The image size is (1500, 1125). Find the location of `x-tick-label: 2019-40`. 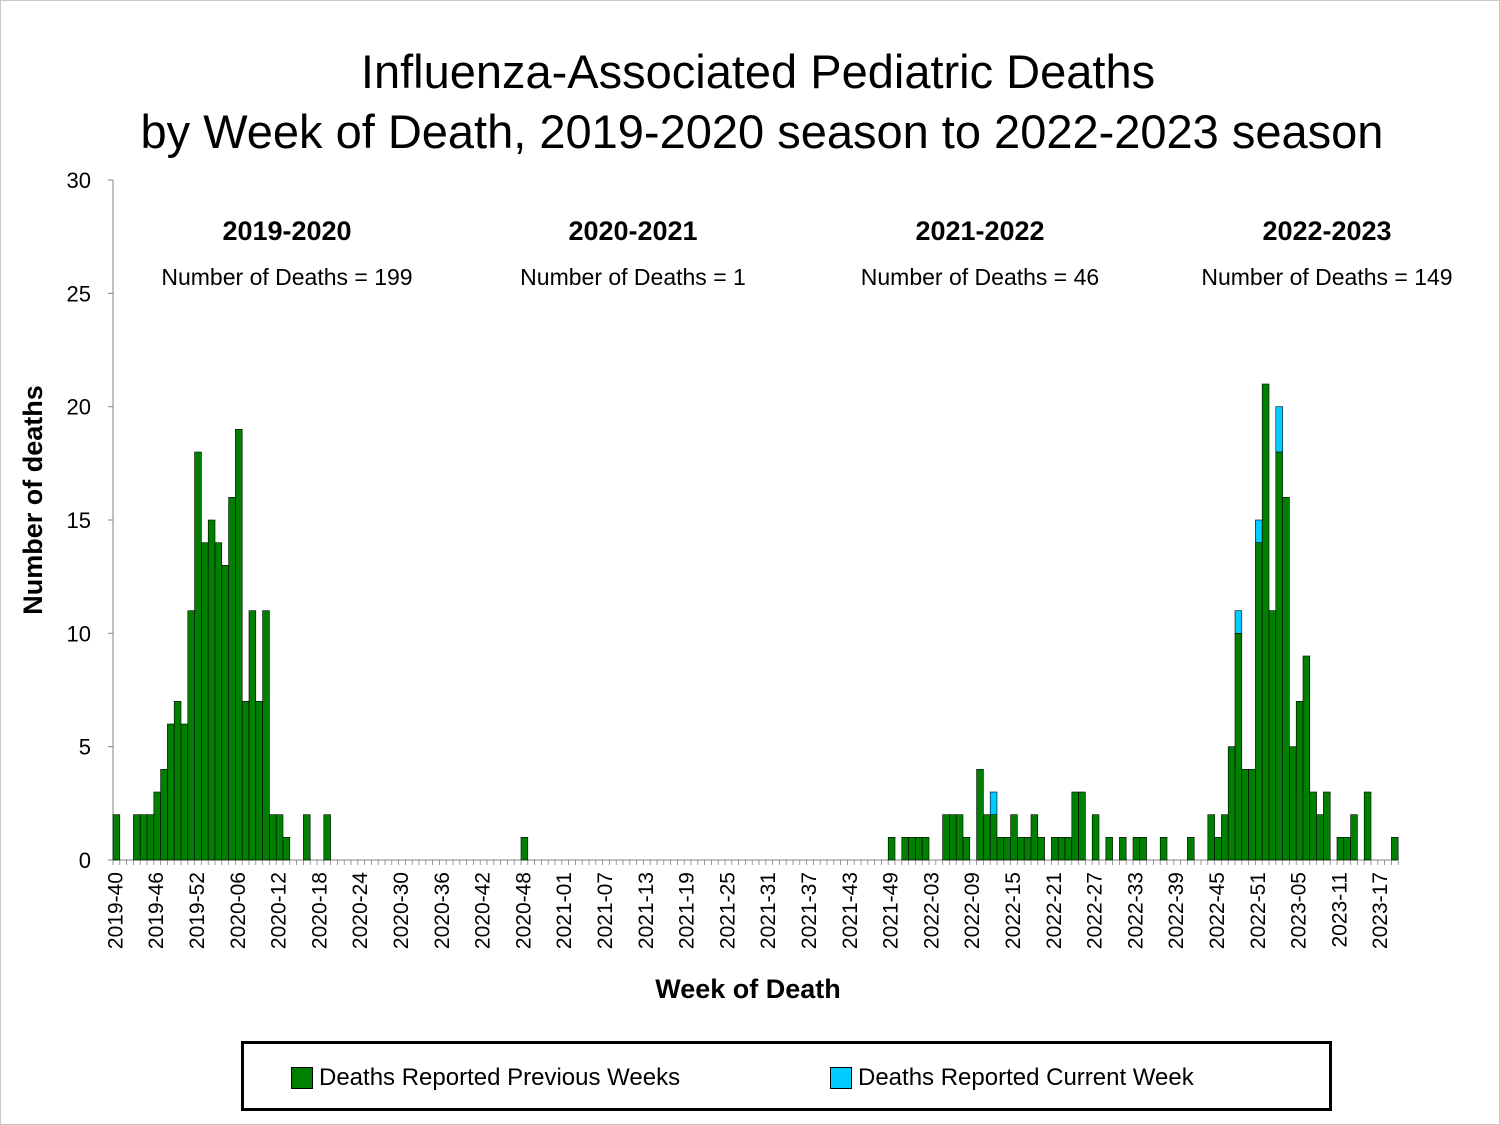

x-tick-label: 2019-40 is located at coordinates (115, 910).